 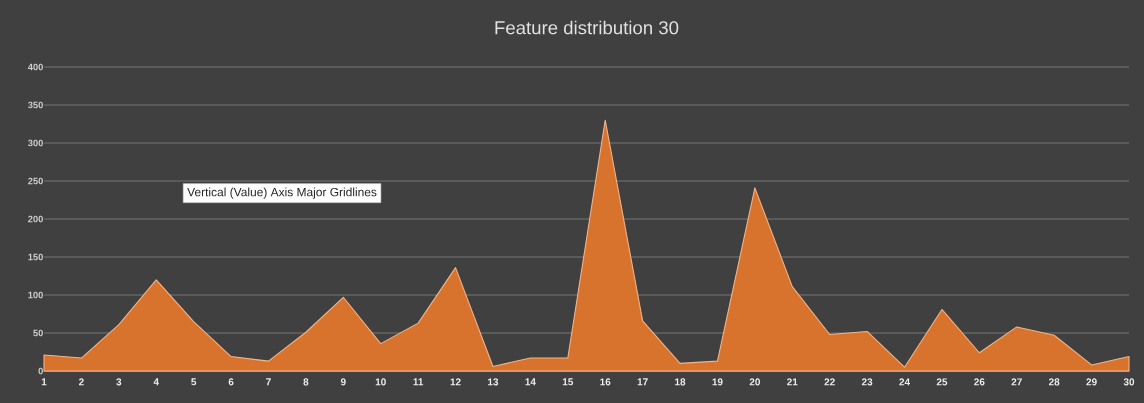 What do you see at coordinates (493, 382) in the screenshot?
I see `x-tick-label: 13` at bounding box center [493, 382].